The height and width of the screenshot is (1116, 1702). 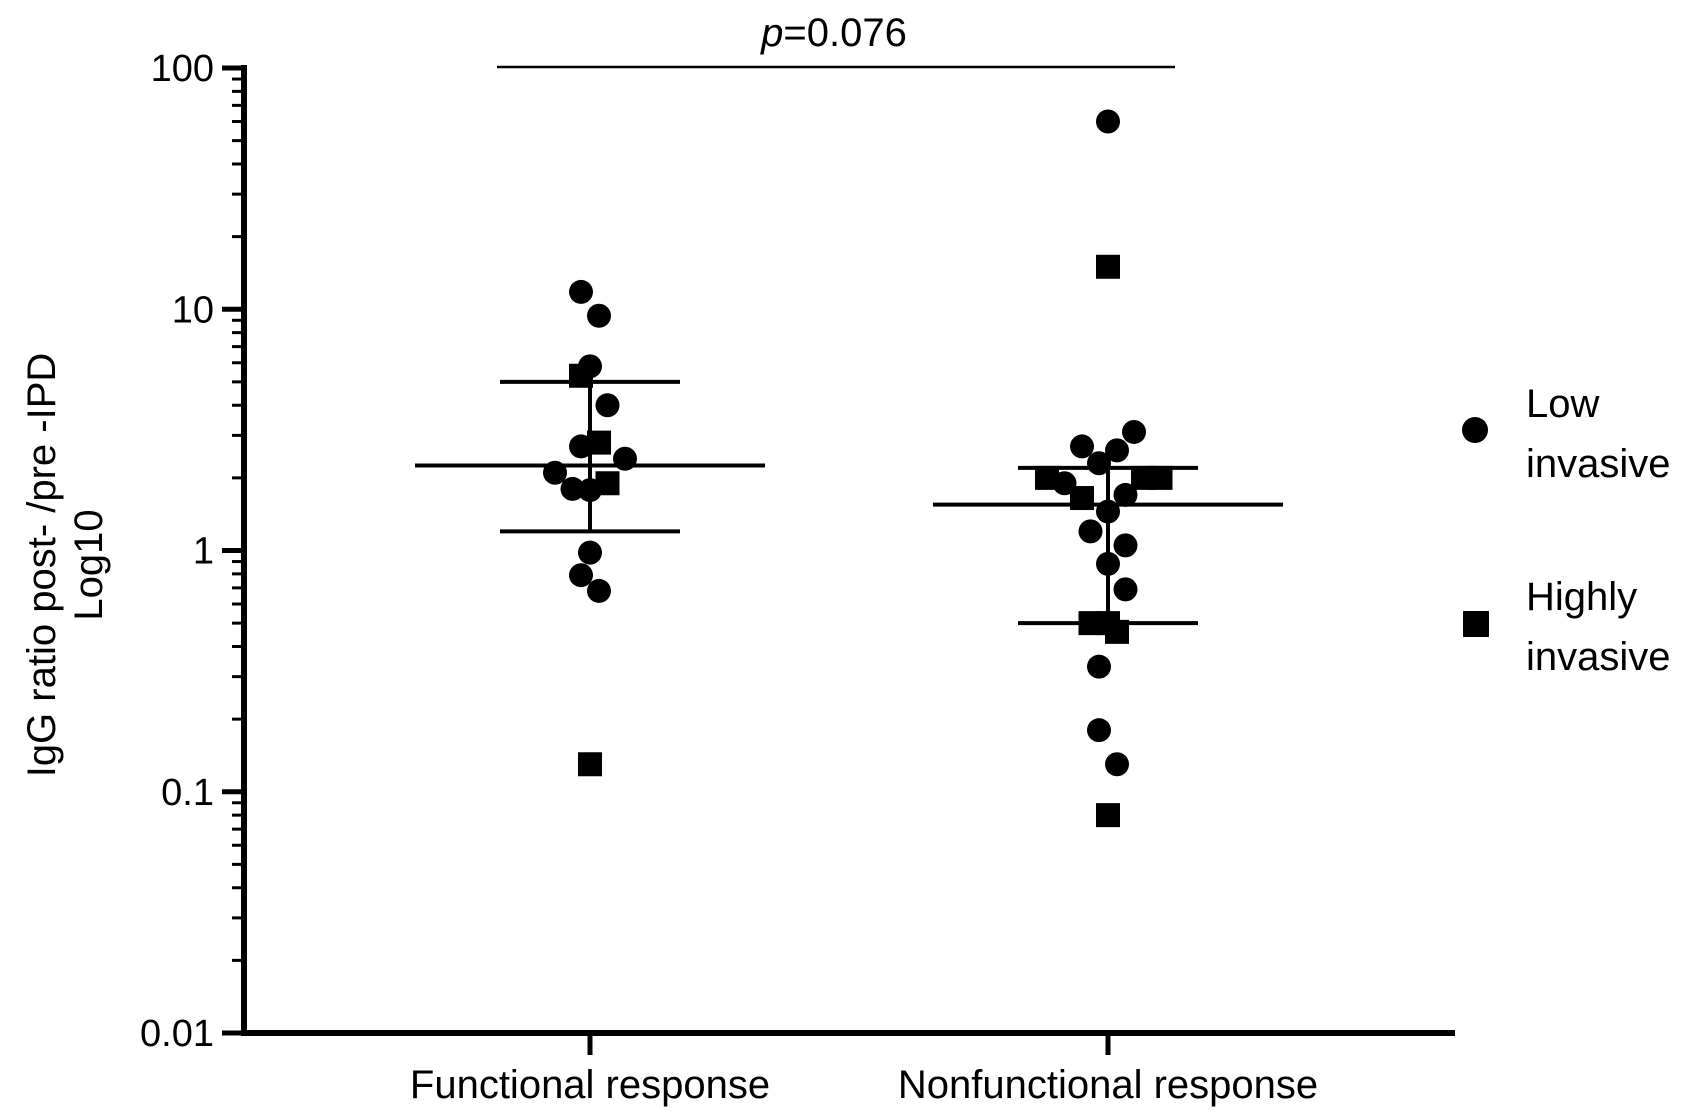 I want to click on legend-circle-label-line-2: invasive, so click(x=1598, y=464).